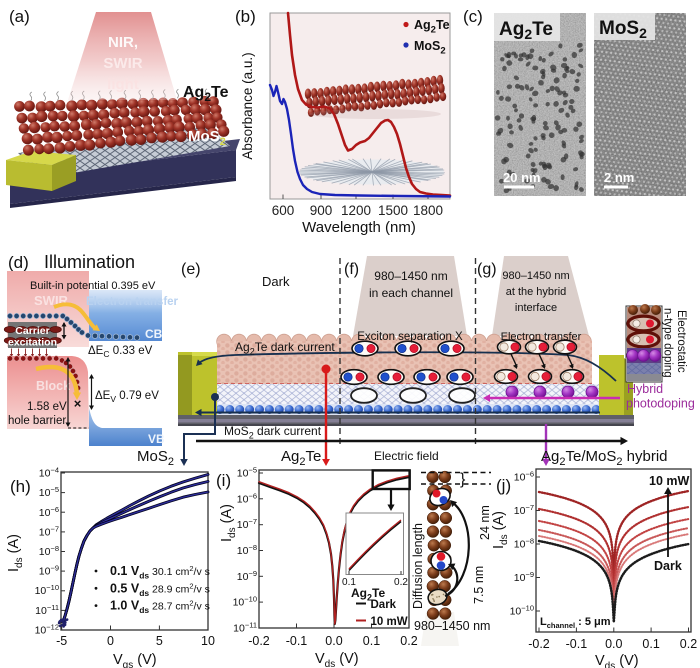 This screenshot has height=668, width=700. Describe the element at coordinates (20, 486) in the screenshot. I see `svg-text: (h)` at that location.